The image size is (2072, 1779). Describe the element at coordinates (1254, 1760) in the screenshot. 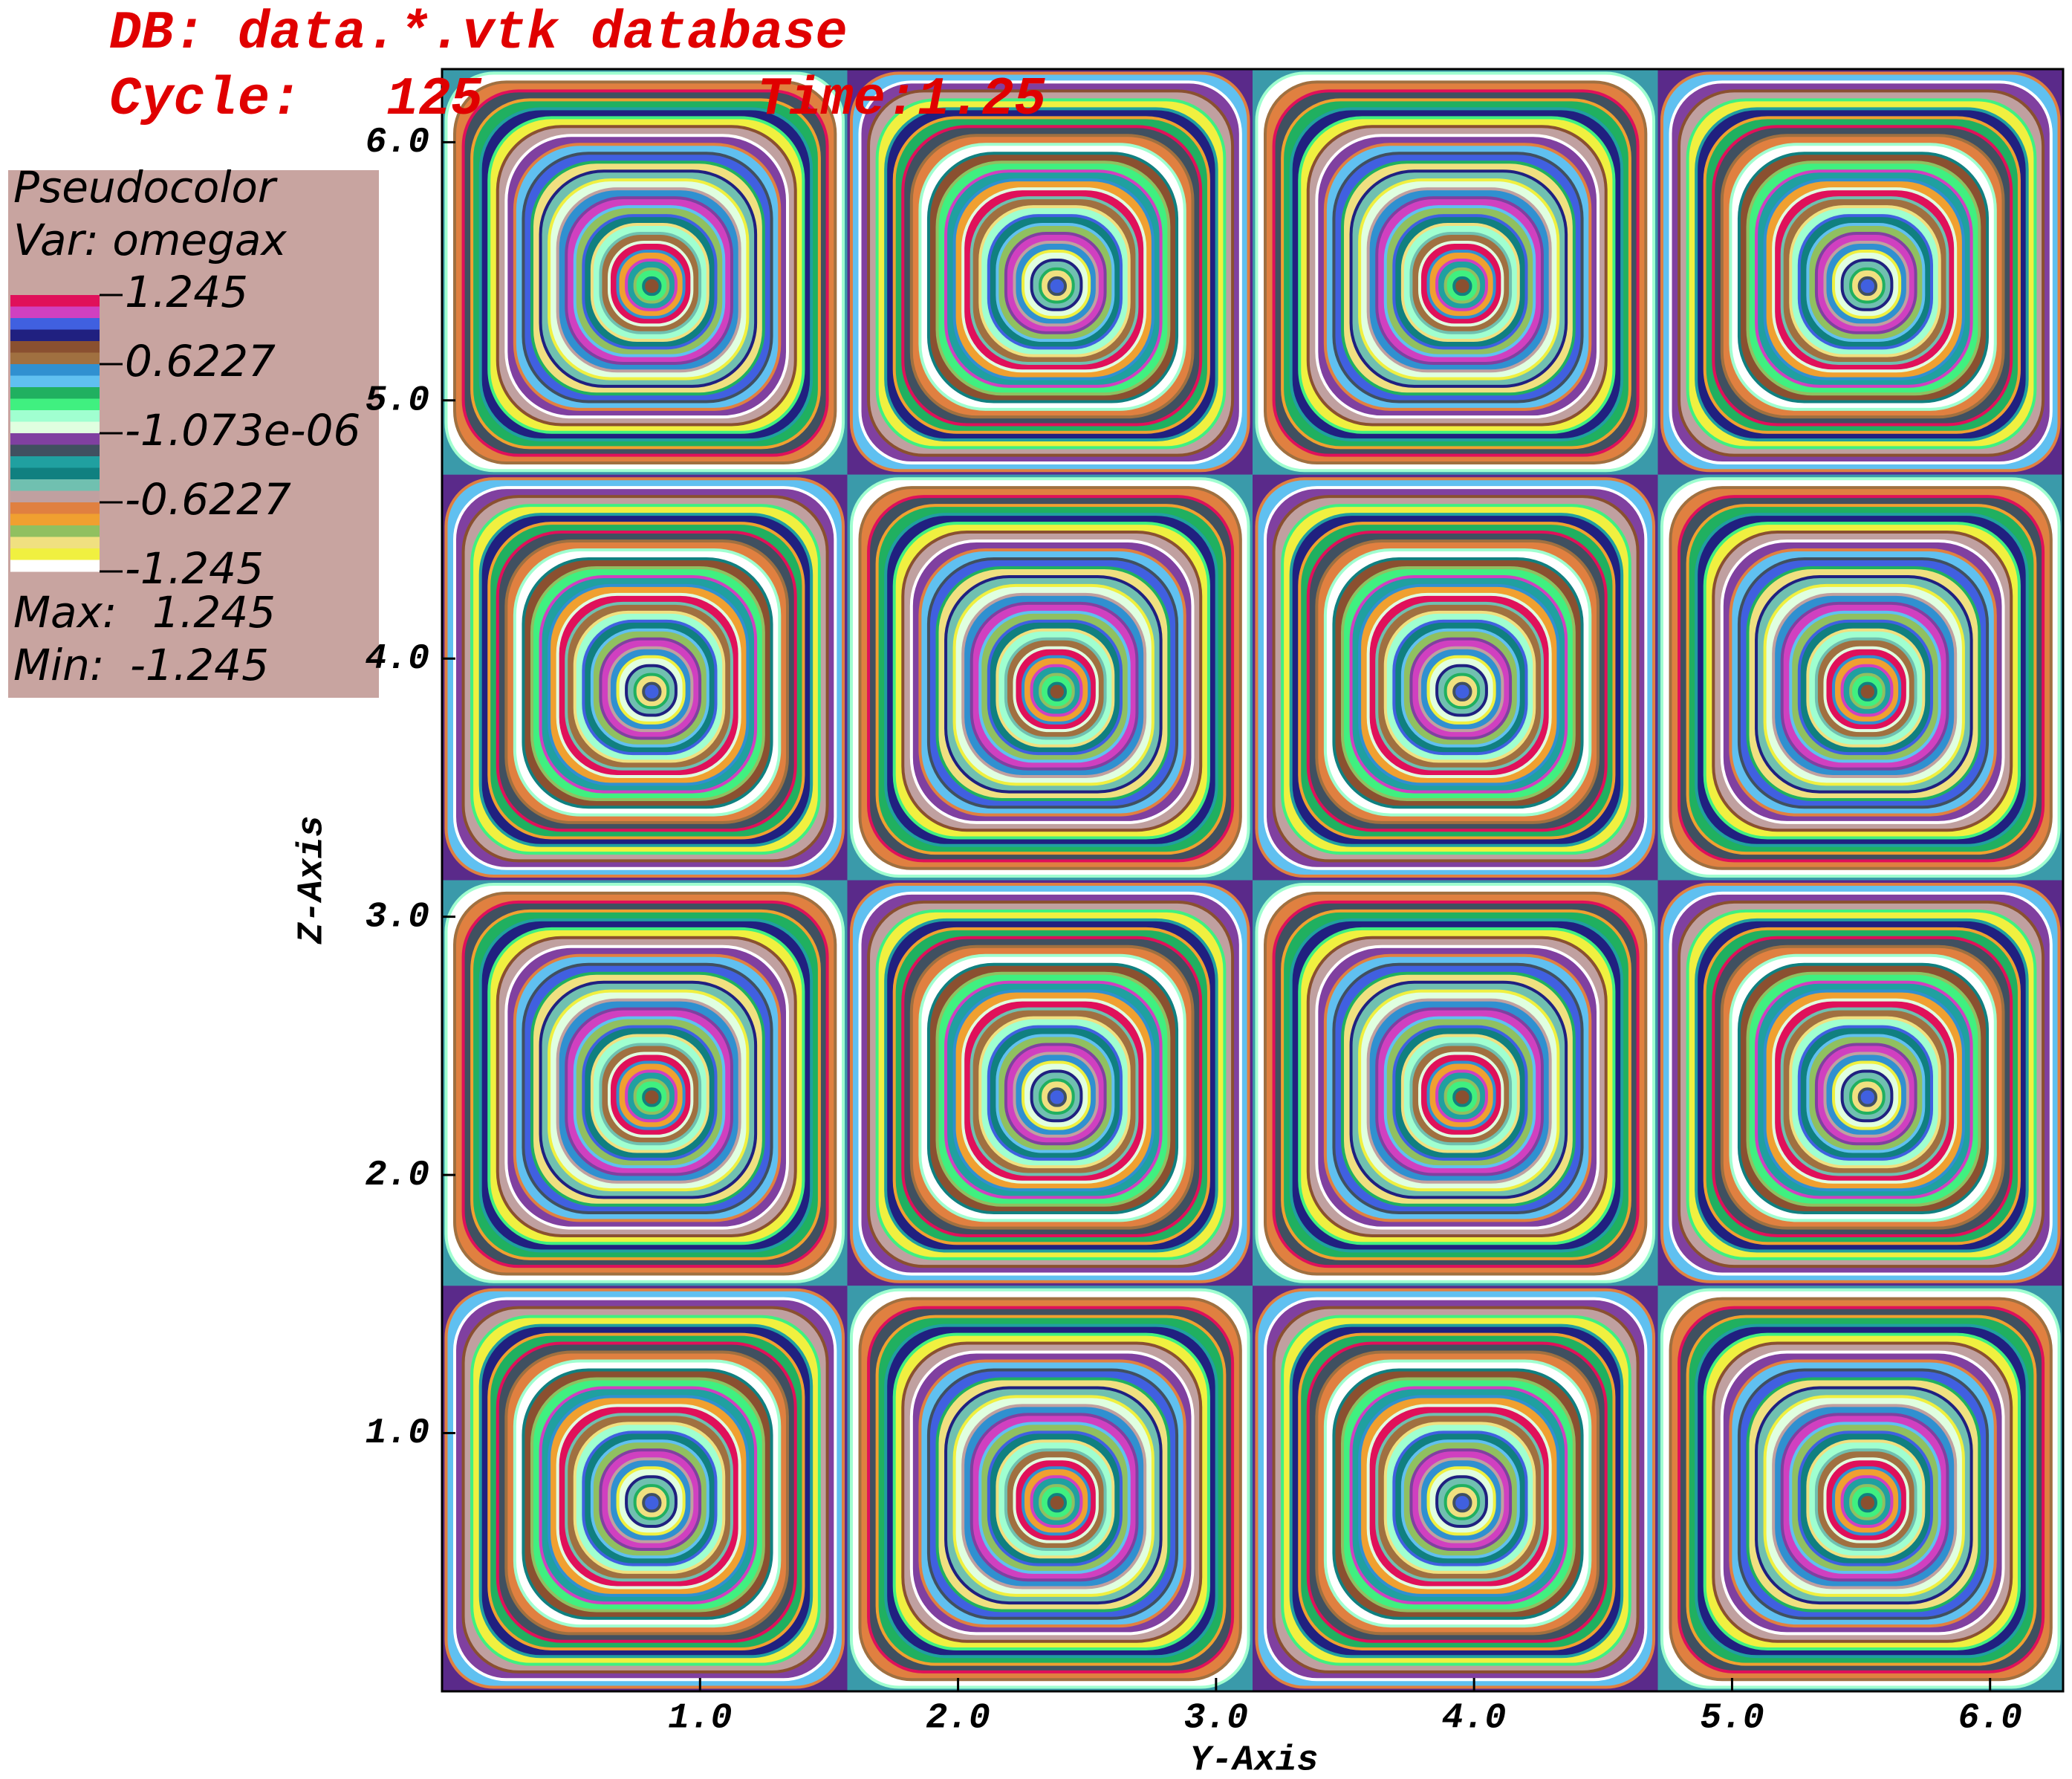

I see `x-axis-title: Y-Axis` at that location.